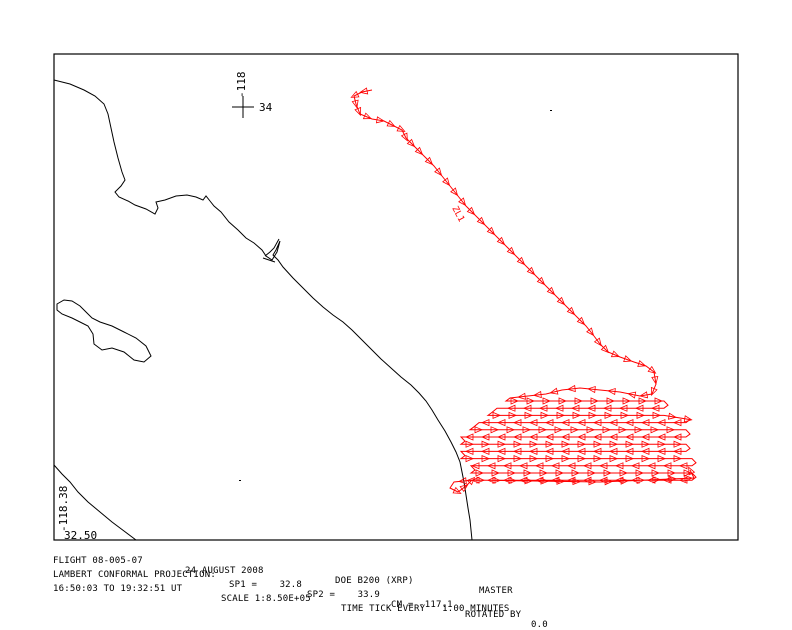 The image size is (792, 630). What do you see at coordinates (95, 502) in the screenshot?
I see `southwest-coastline` at bounding box center [95, 502].